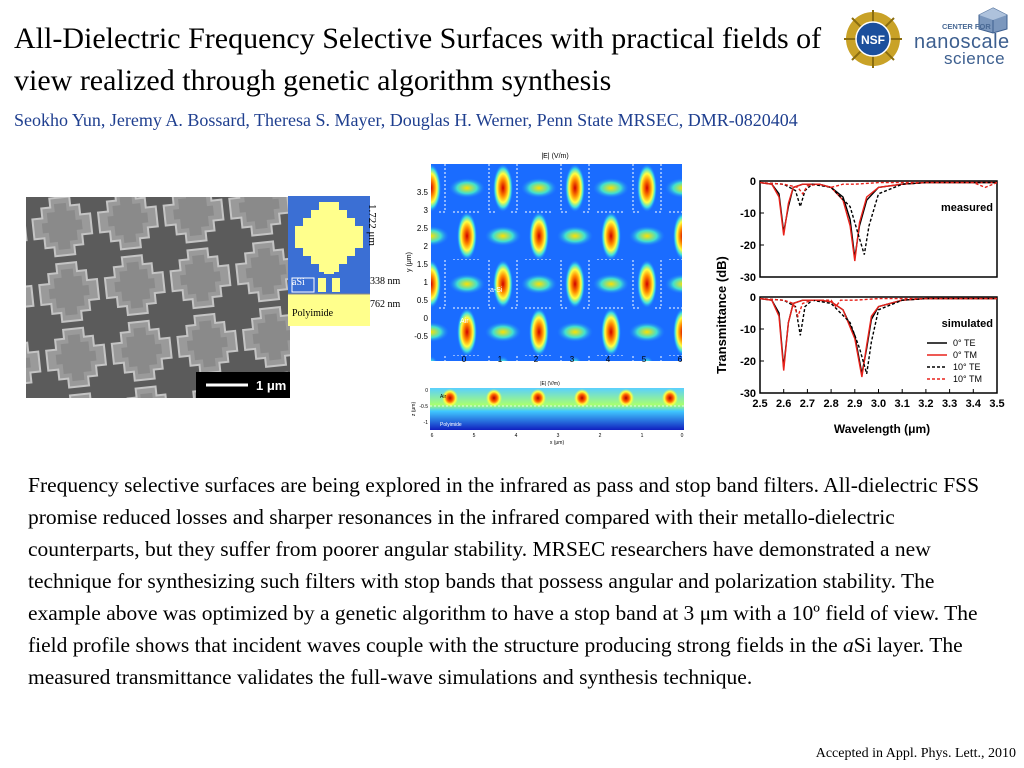 This screenshot has height=768, width=1024. Describe the element at coordinates (975, 58) in the screenshot. I see `center-logo-line3: science` at that location.